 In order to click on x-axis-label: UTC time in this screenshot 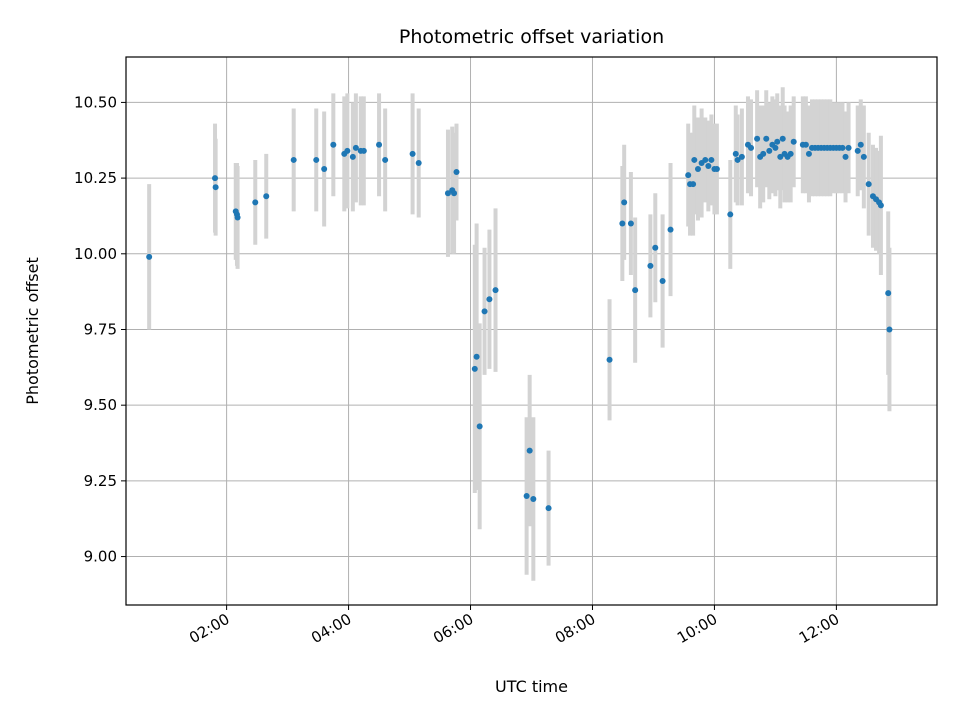, I will do `click(531, 686)`.